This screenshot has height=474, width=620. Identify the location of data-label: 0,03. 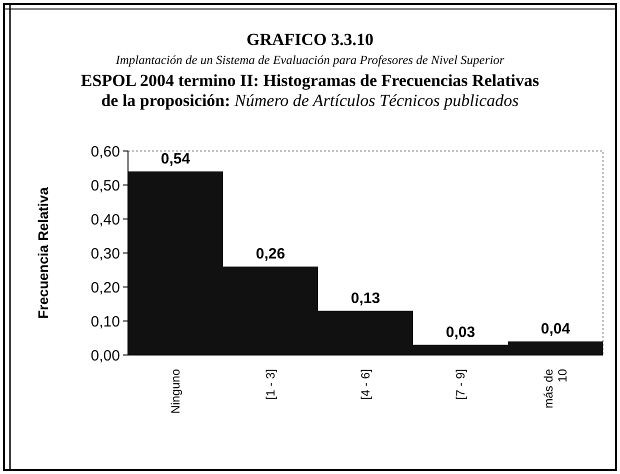
(461, 332).